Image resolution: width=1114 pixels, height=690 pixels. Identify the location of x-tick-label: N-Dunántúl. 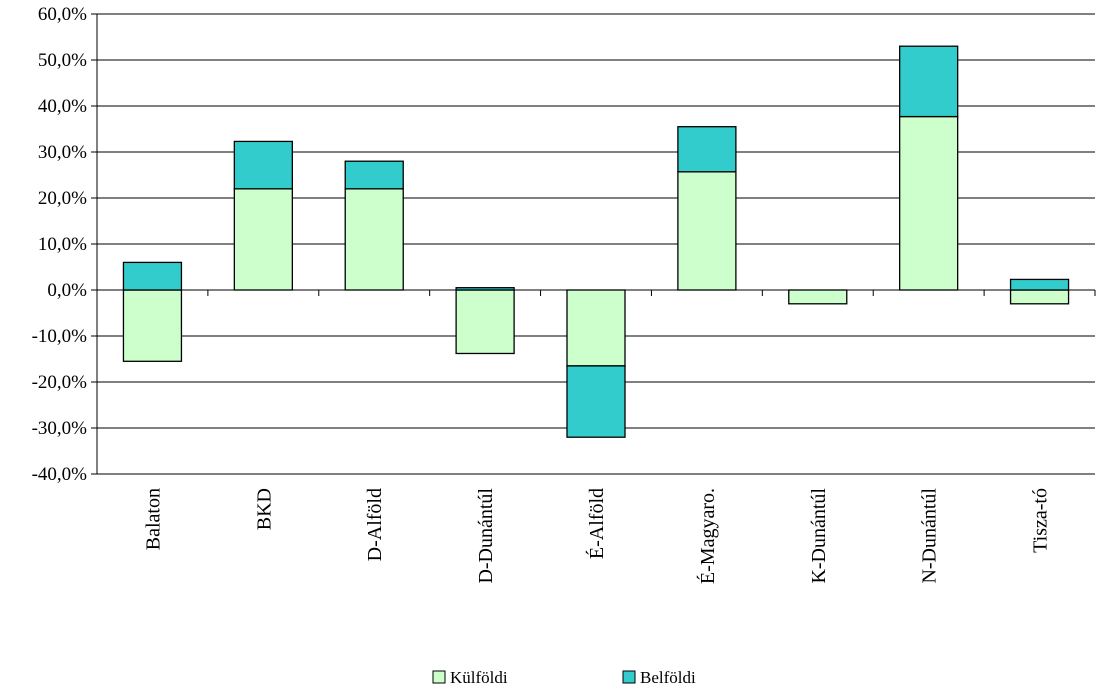
(930, 536).